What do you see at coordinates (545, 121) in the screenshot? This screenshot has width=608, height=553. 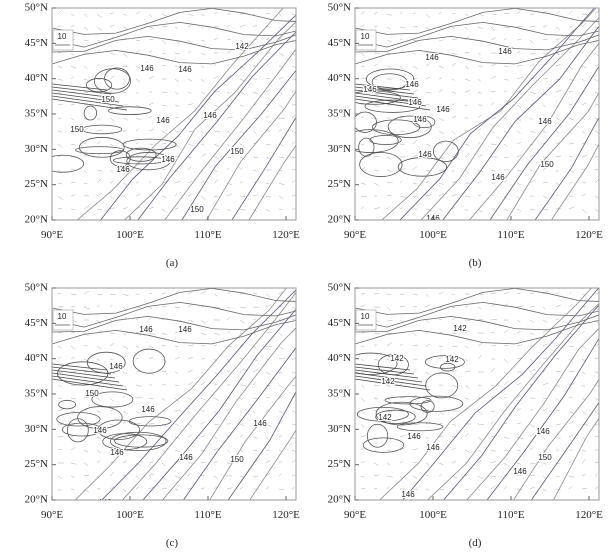 I see `contour-label: 146` at bounding box center [545, 121].